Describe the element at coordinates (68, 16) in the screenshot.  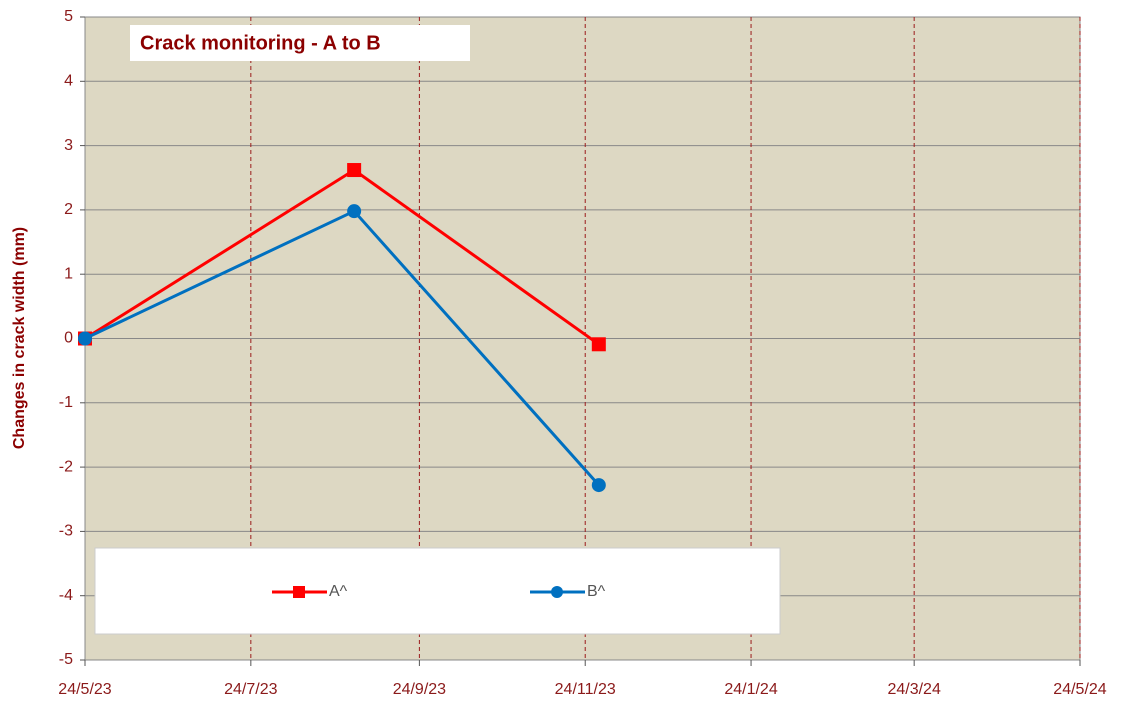
I see `y-tick-label: 5` at that location.